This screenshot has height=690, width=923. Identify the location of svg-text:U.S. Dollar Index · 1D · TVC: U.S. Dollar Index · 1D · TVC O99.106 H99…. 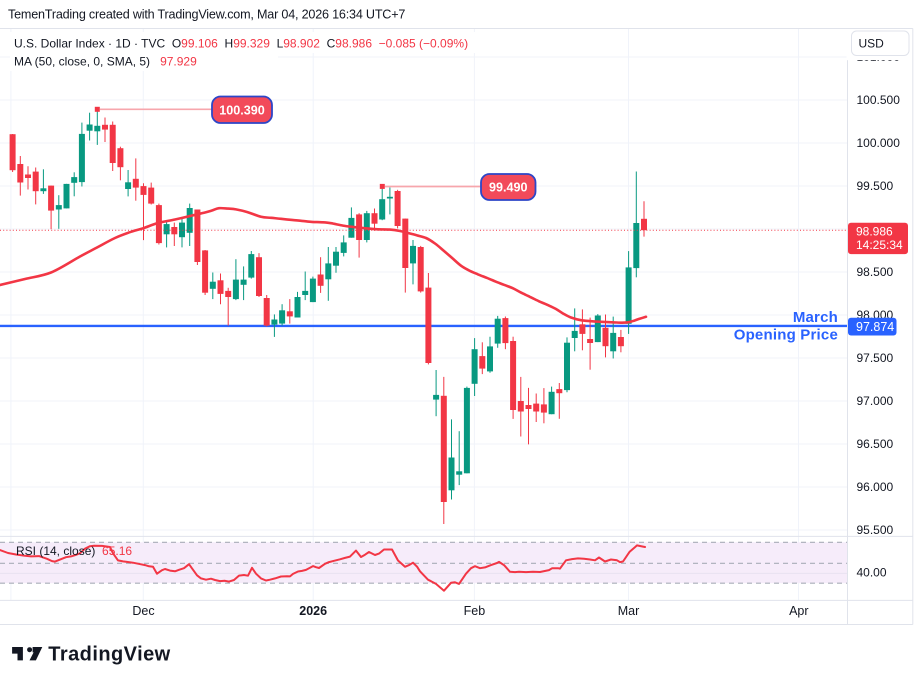
(241, 44).